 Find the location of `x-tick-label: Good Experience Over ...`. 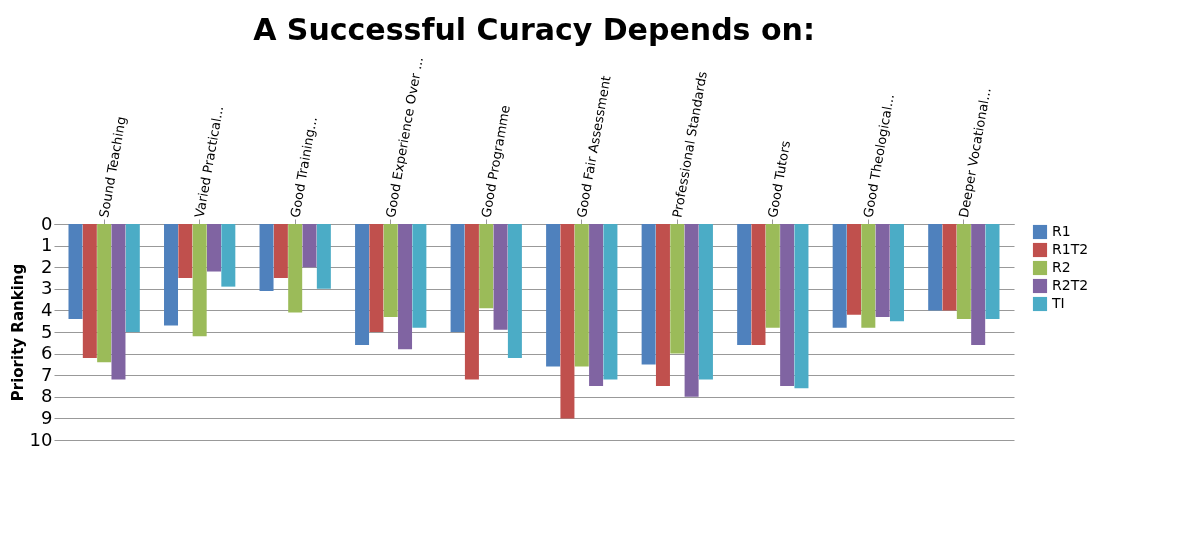

x-tick-label: Good Experience Over ... is located at coordinates (404, 137).